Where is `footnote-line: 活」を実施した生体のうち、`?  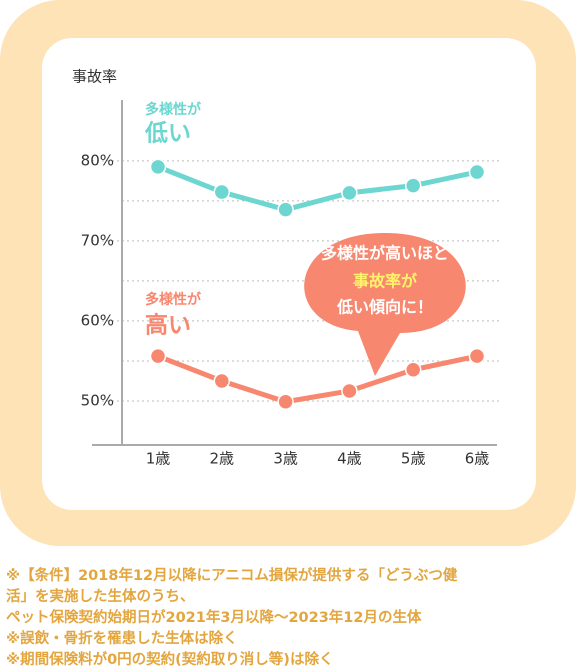
footnote-line: 活」を実施した生体のうち、 is located at coordinates (100, 597).